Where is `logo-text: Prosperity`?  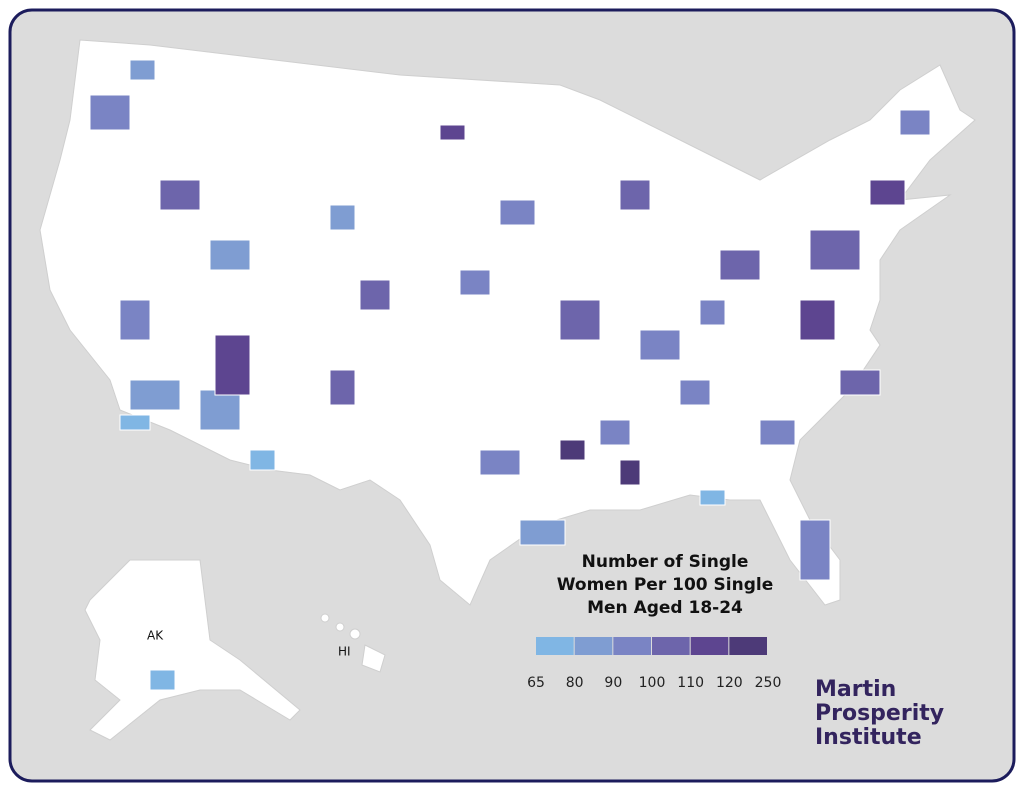
logo-text: Prosperity is located at coordinates (879, 713).